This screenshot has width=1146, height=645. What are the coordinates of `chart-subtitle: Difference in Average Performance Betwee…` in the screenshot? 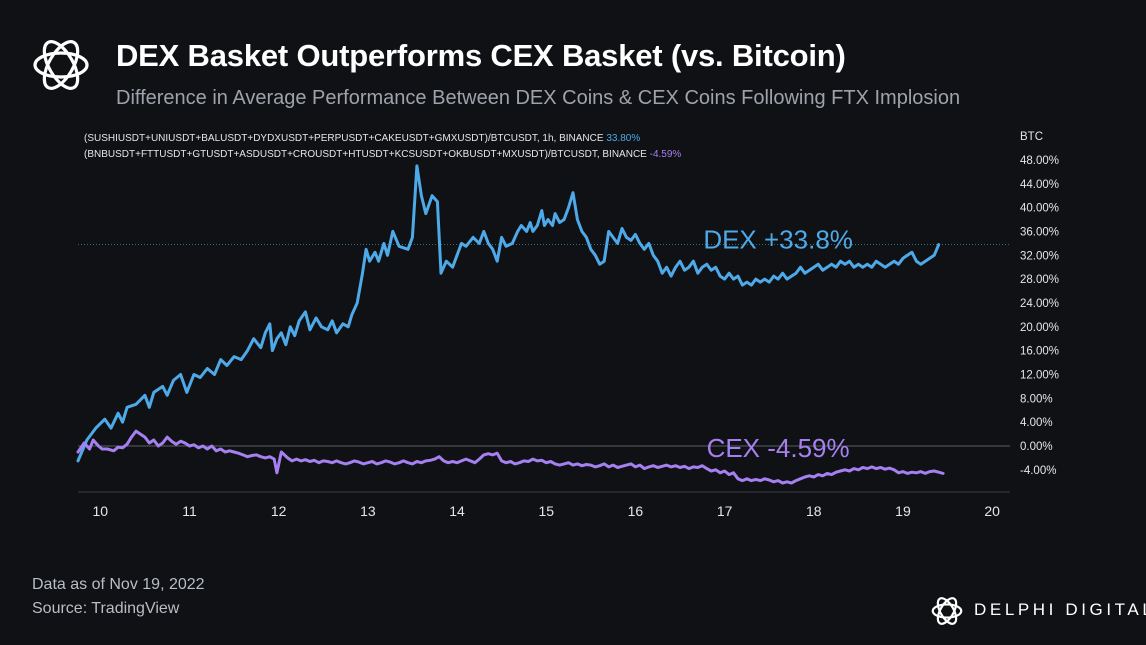 It's located at (538, 98).